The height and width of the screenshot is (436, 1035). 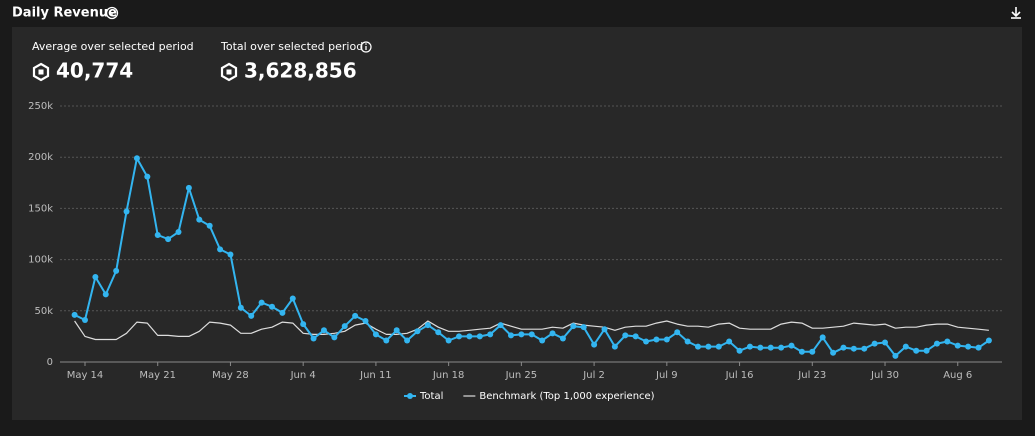 What do you see at coordinates (593, 375) in the screenshot?
I see `x-tick-label: Jul 2` at bounding box center [593, 375].